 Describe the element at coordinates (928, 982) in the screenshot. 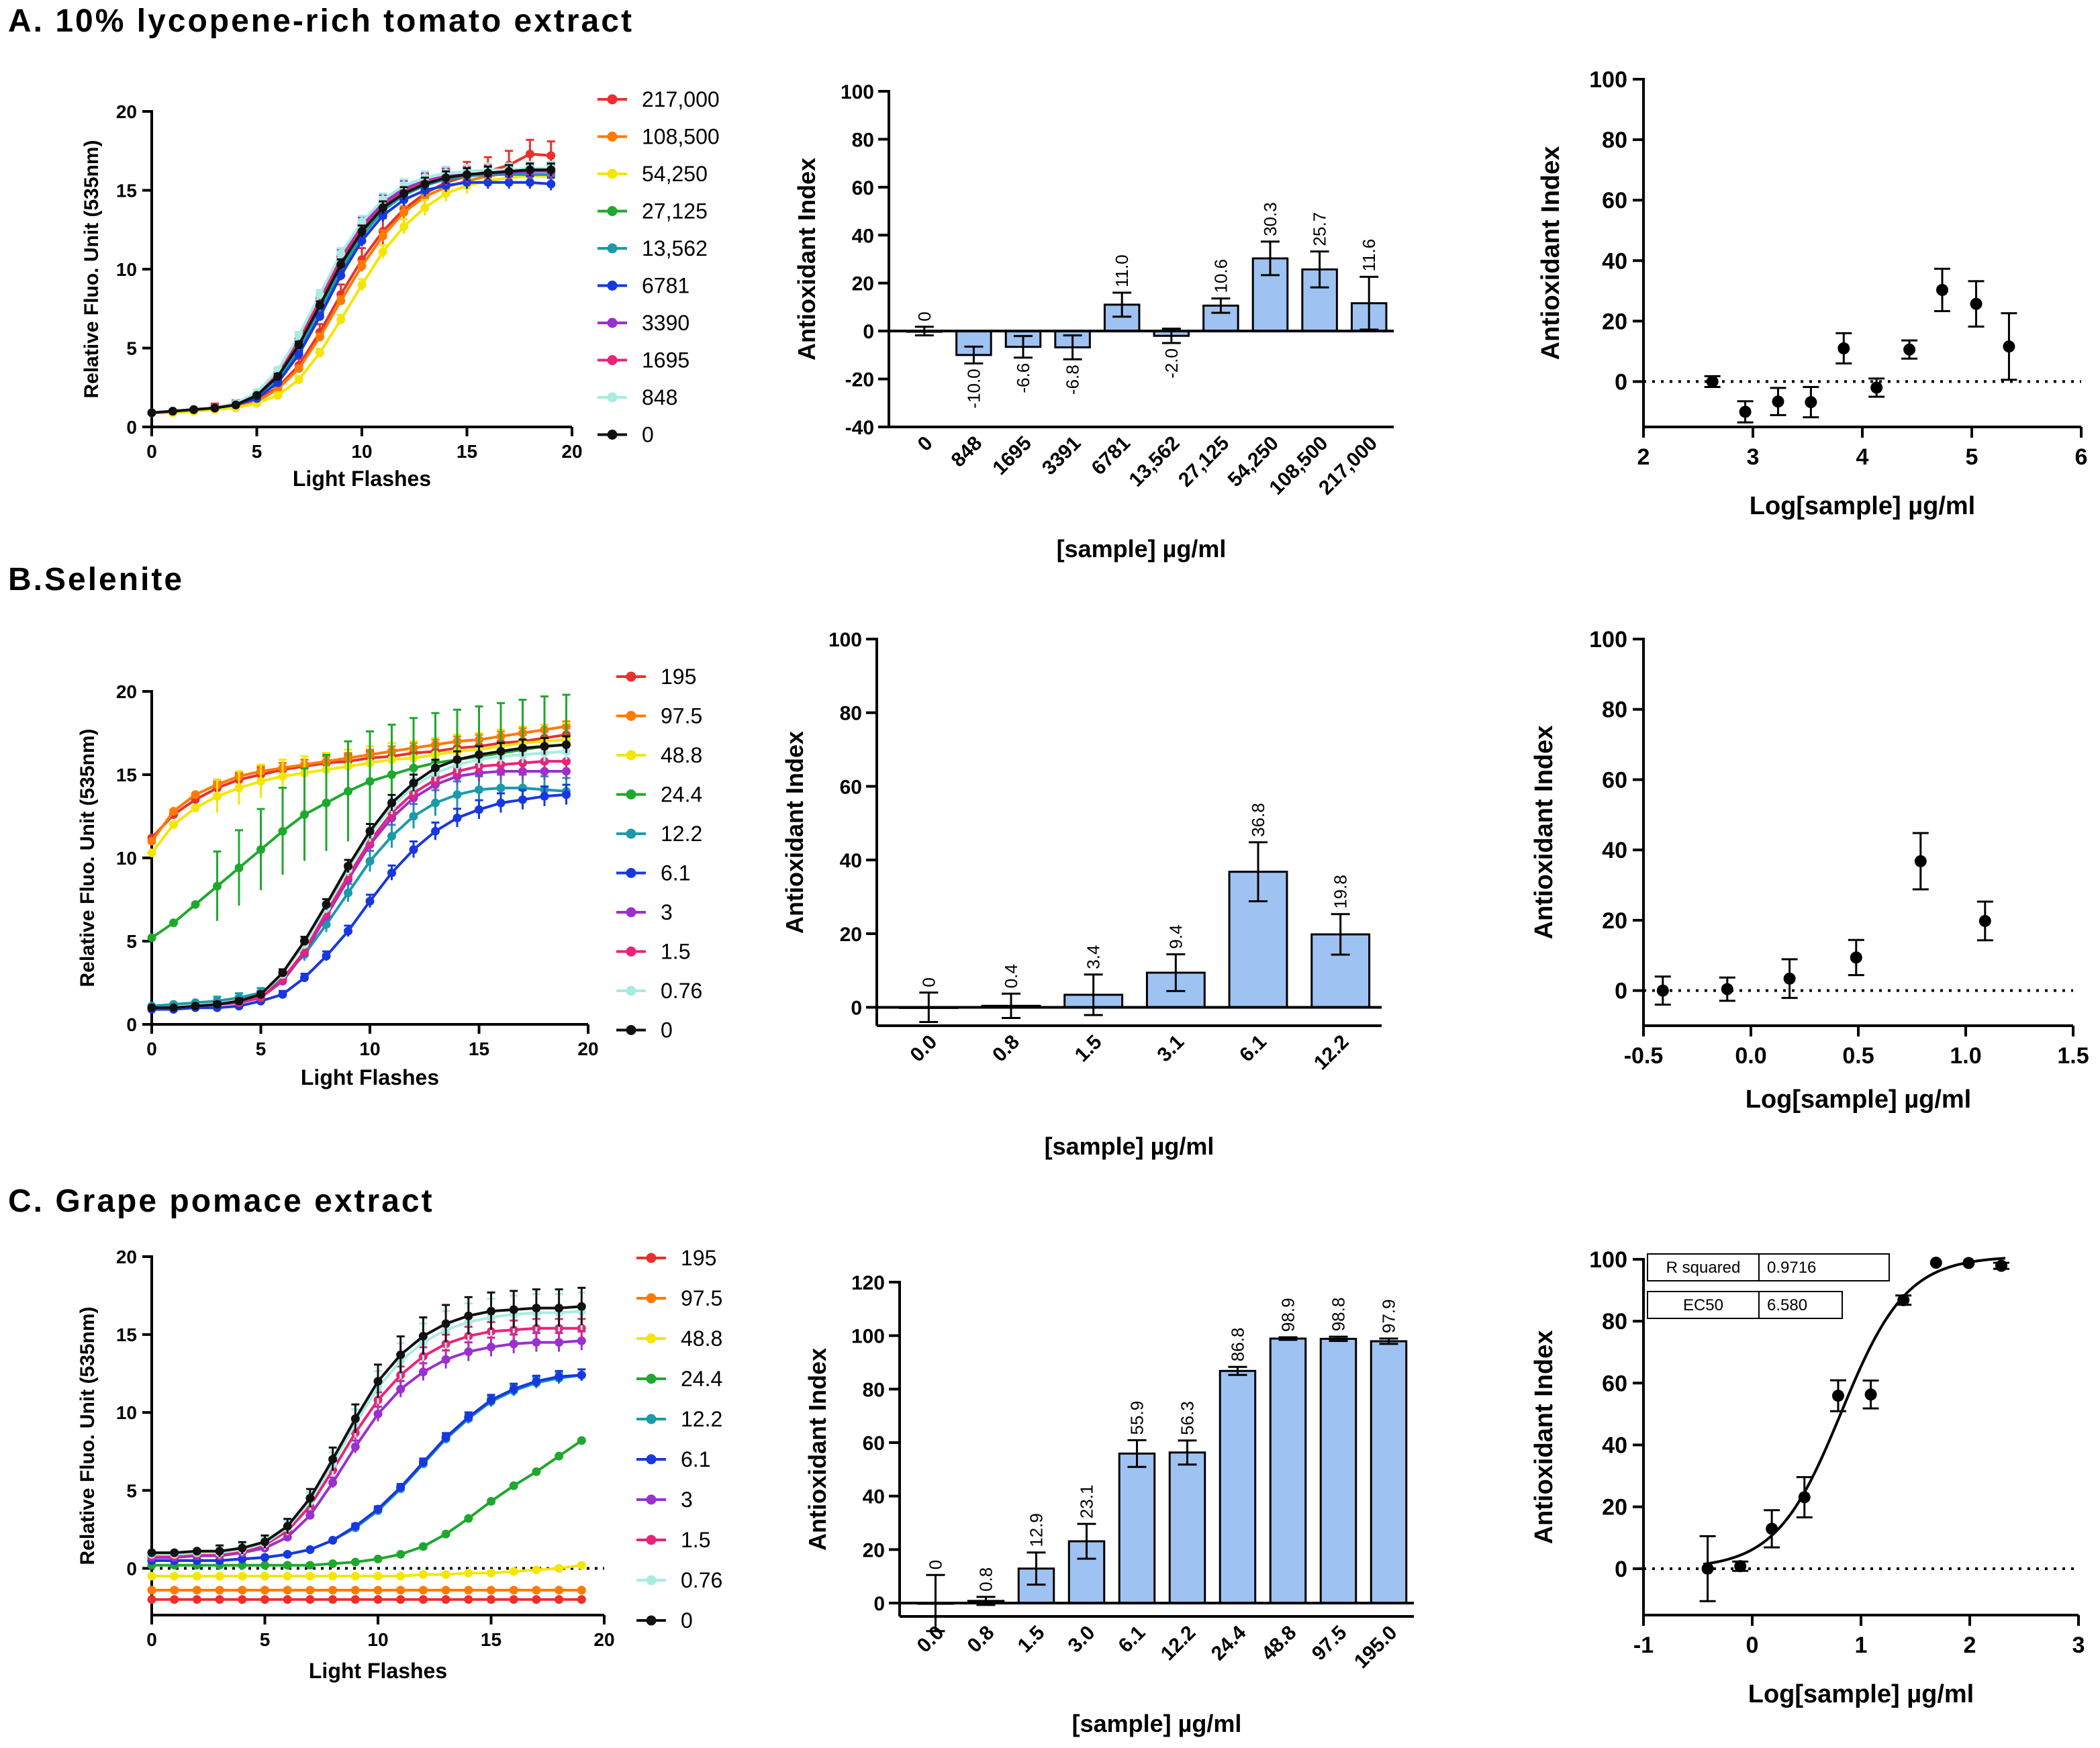

I see `bar-value-label: 0` at that location.